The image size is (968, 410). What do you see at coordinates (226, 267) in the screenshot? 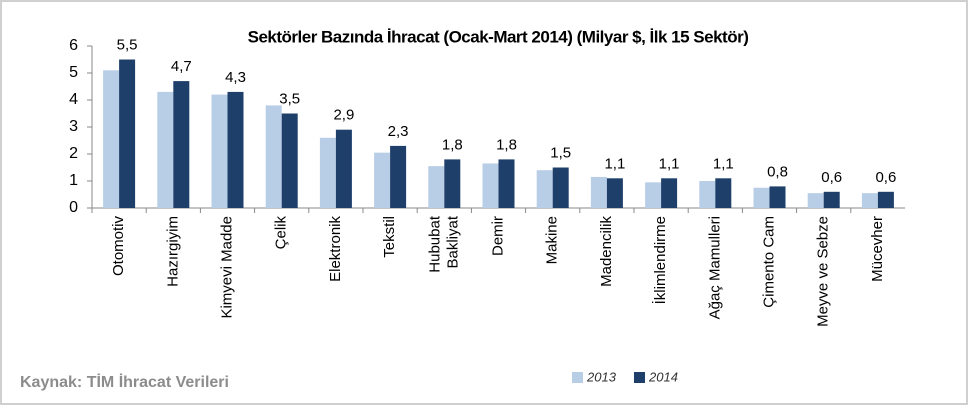
I see `x-tick-label: Kimyevi Madde` at bounding box center [226, 267].